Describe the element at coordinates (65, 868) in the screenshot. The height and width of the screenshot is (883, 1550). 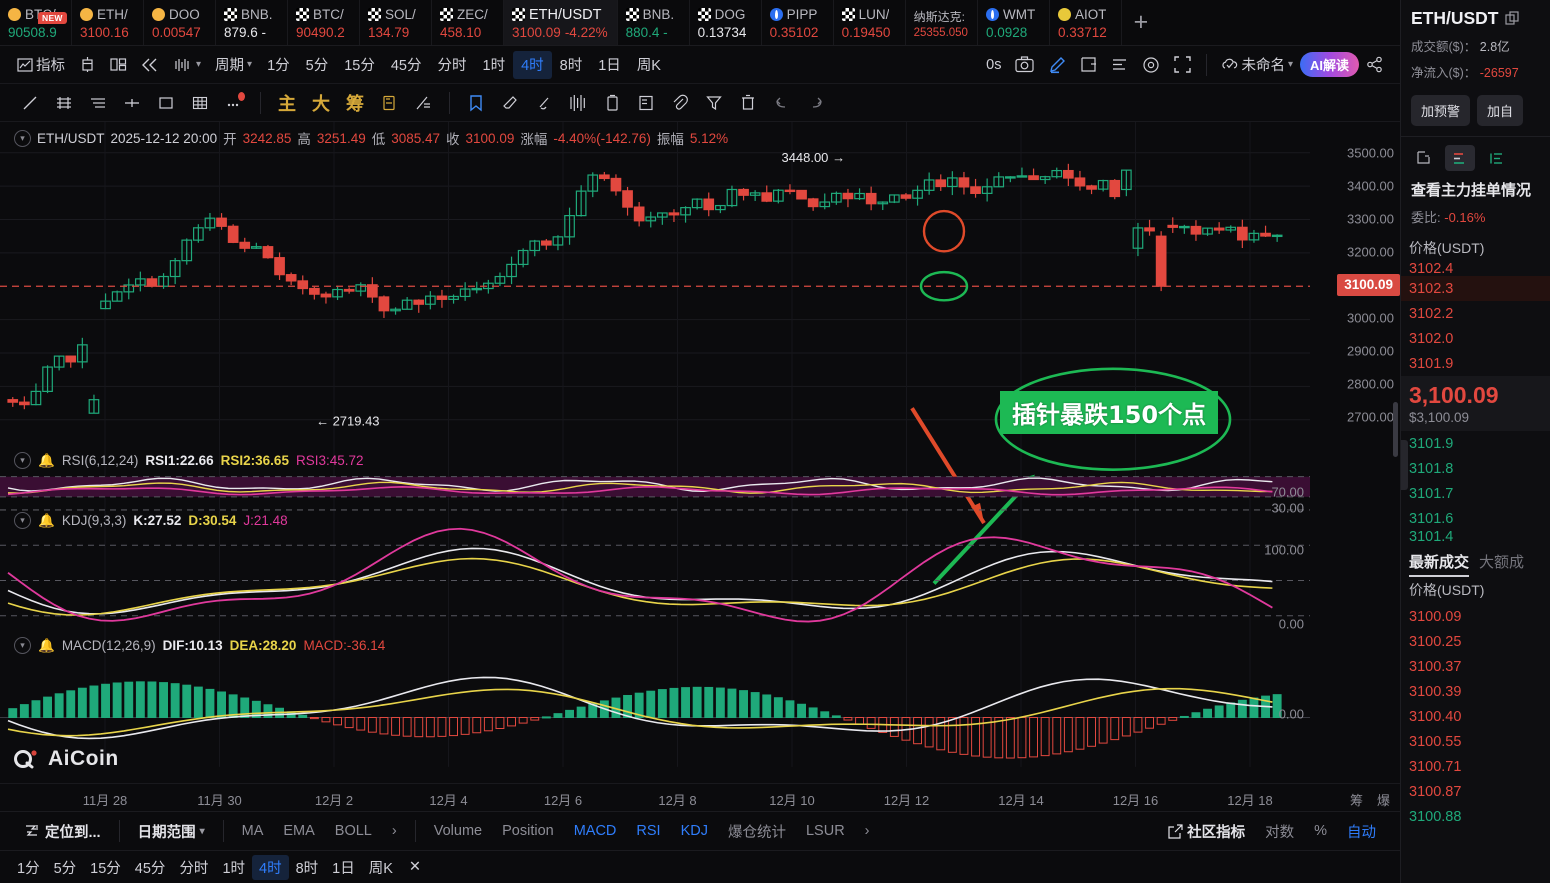
I see `bottom-timeframe-5分: 5分` at that location.